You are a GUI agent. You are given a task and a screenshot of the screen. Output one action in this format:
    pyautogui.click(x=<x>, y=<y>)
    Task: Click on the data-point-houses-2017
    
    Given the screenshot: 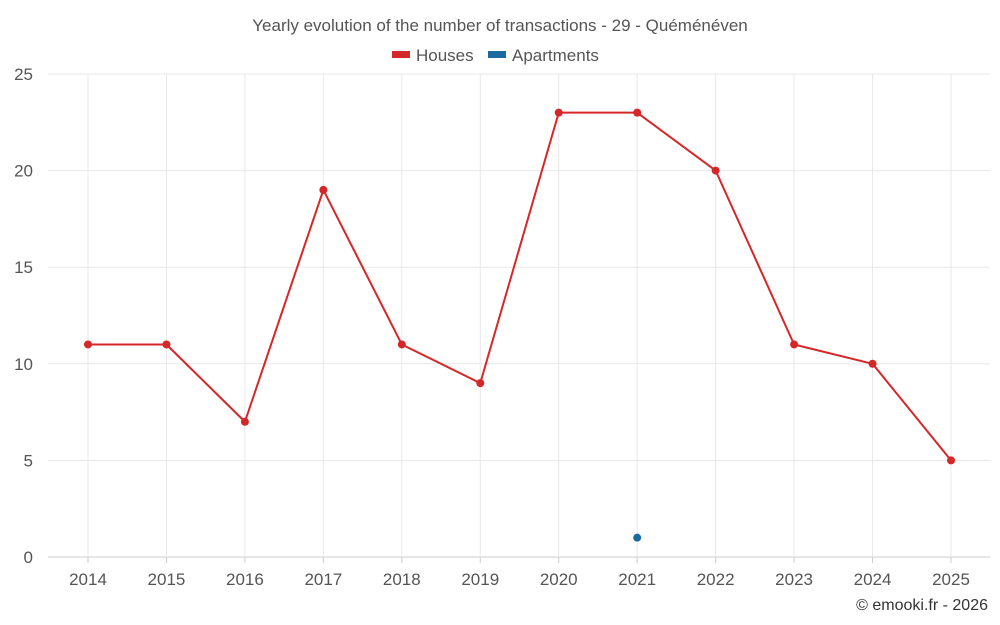 What is the action you would take?
    pyautogui.click(x=323, y=189)
    